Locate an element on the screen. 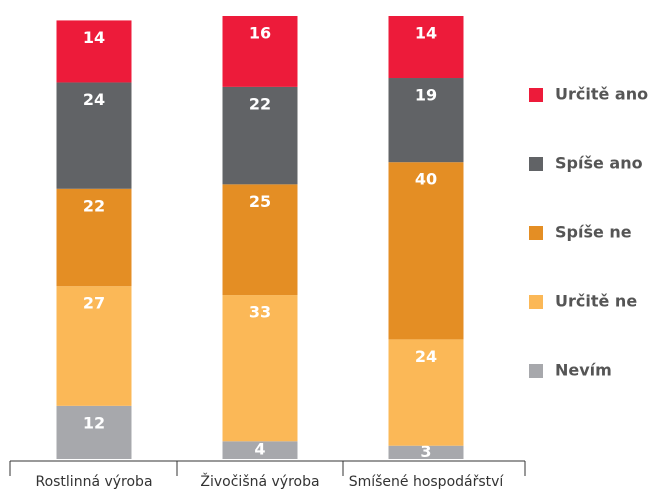 The width and height of the screenshot is (671, 490). legend-label: Spíše ne is located at coordinates (593, 232).